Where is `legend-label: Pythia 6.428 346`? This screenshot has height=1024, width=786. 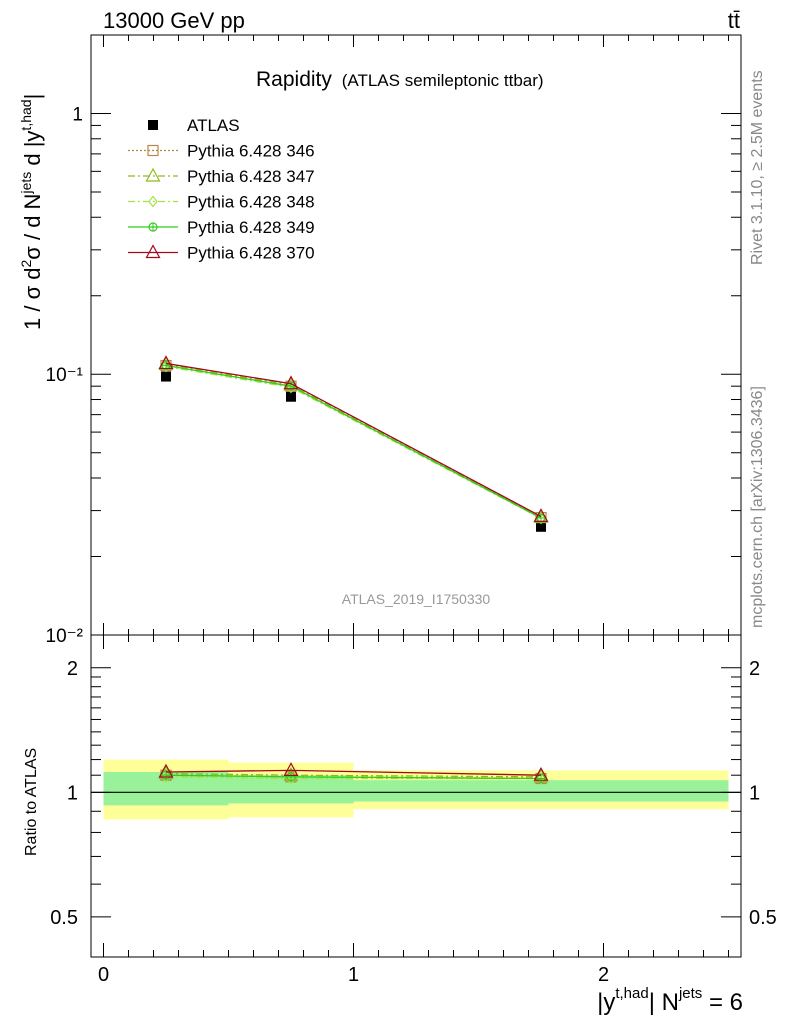
legend-label: Pythia 6.428 346 is located at coordinates (251, 151).